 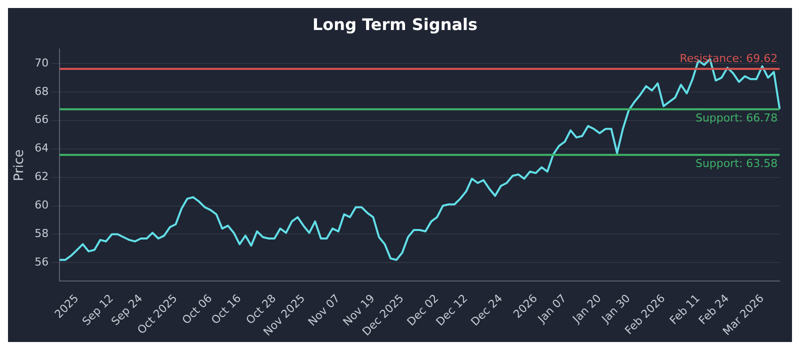 I want to click on chart-title: Long Term Signals, so click(x=395, y=24).